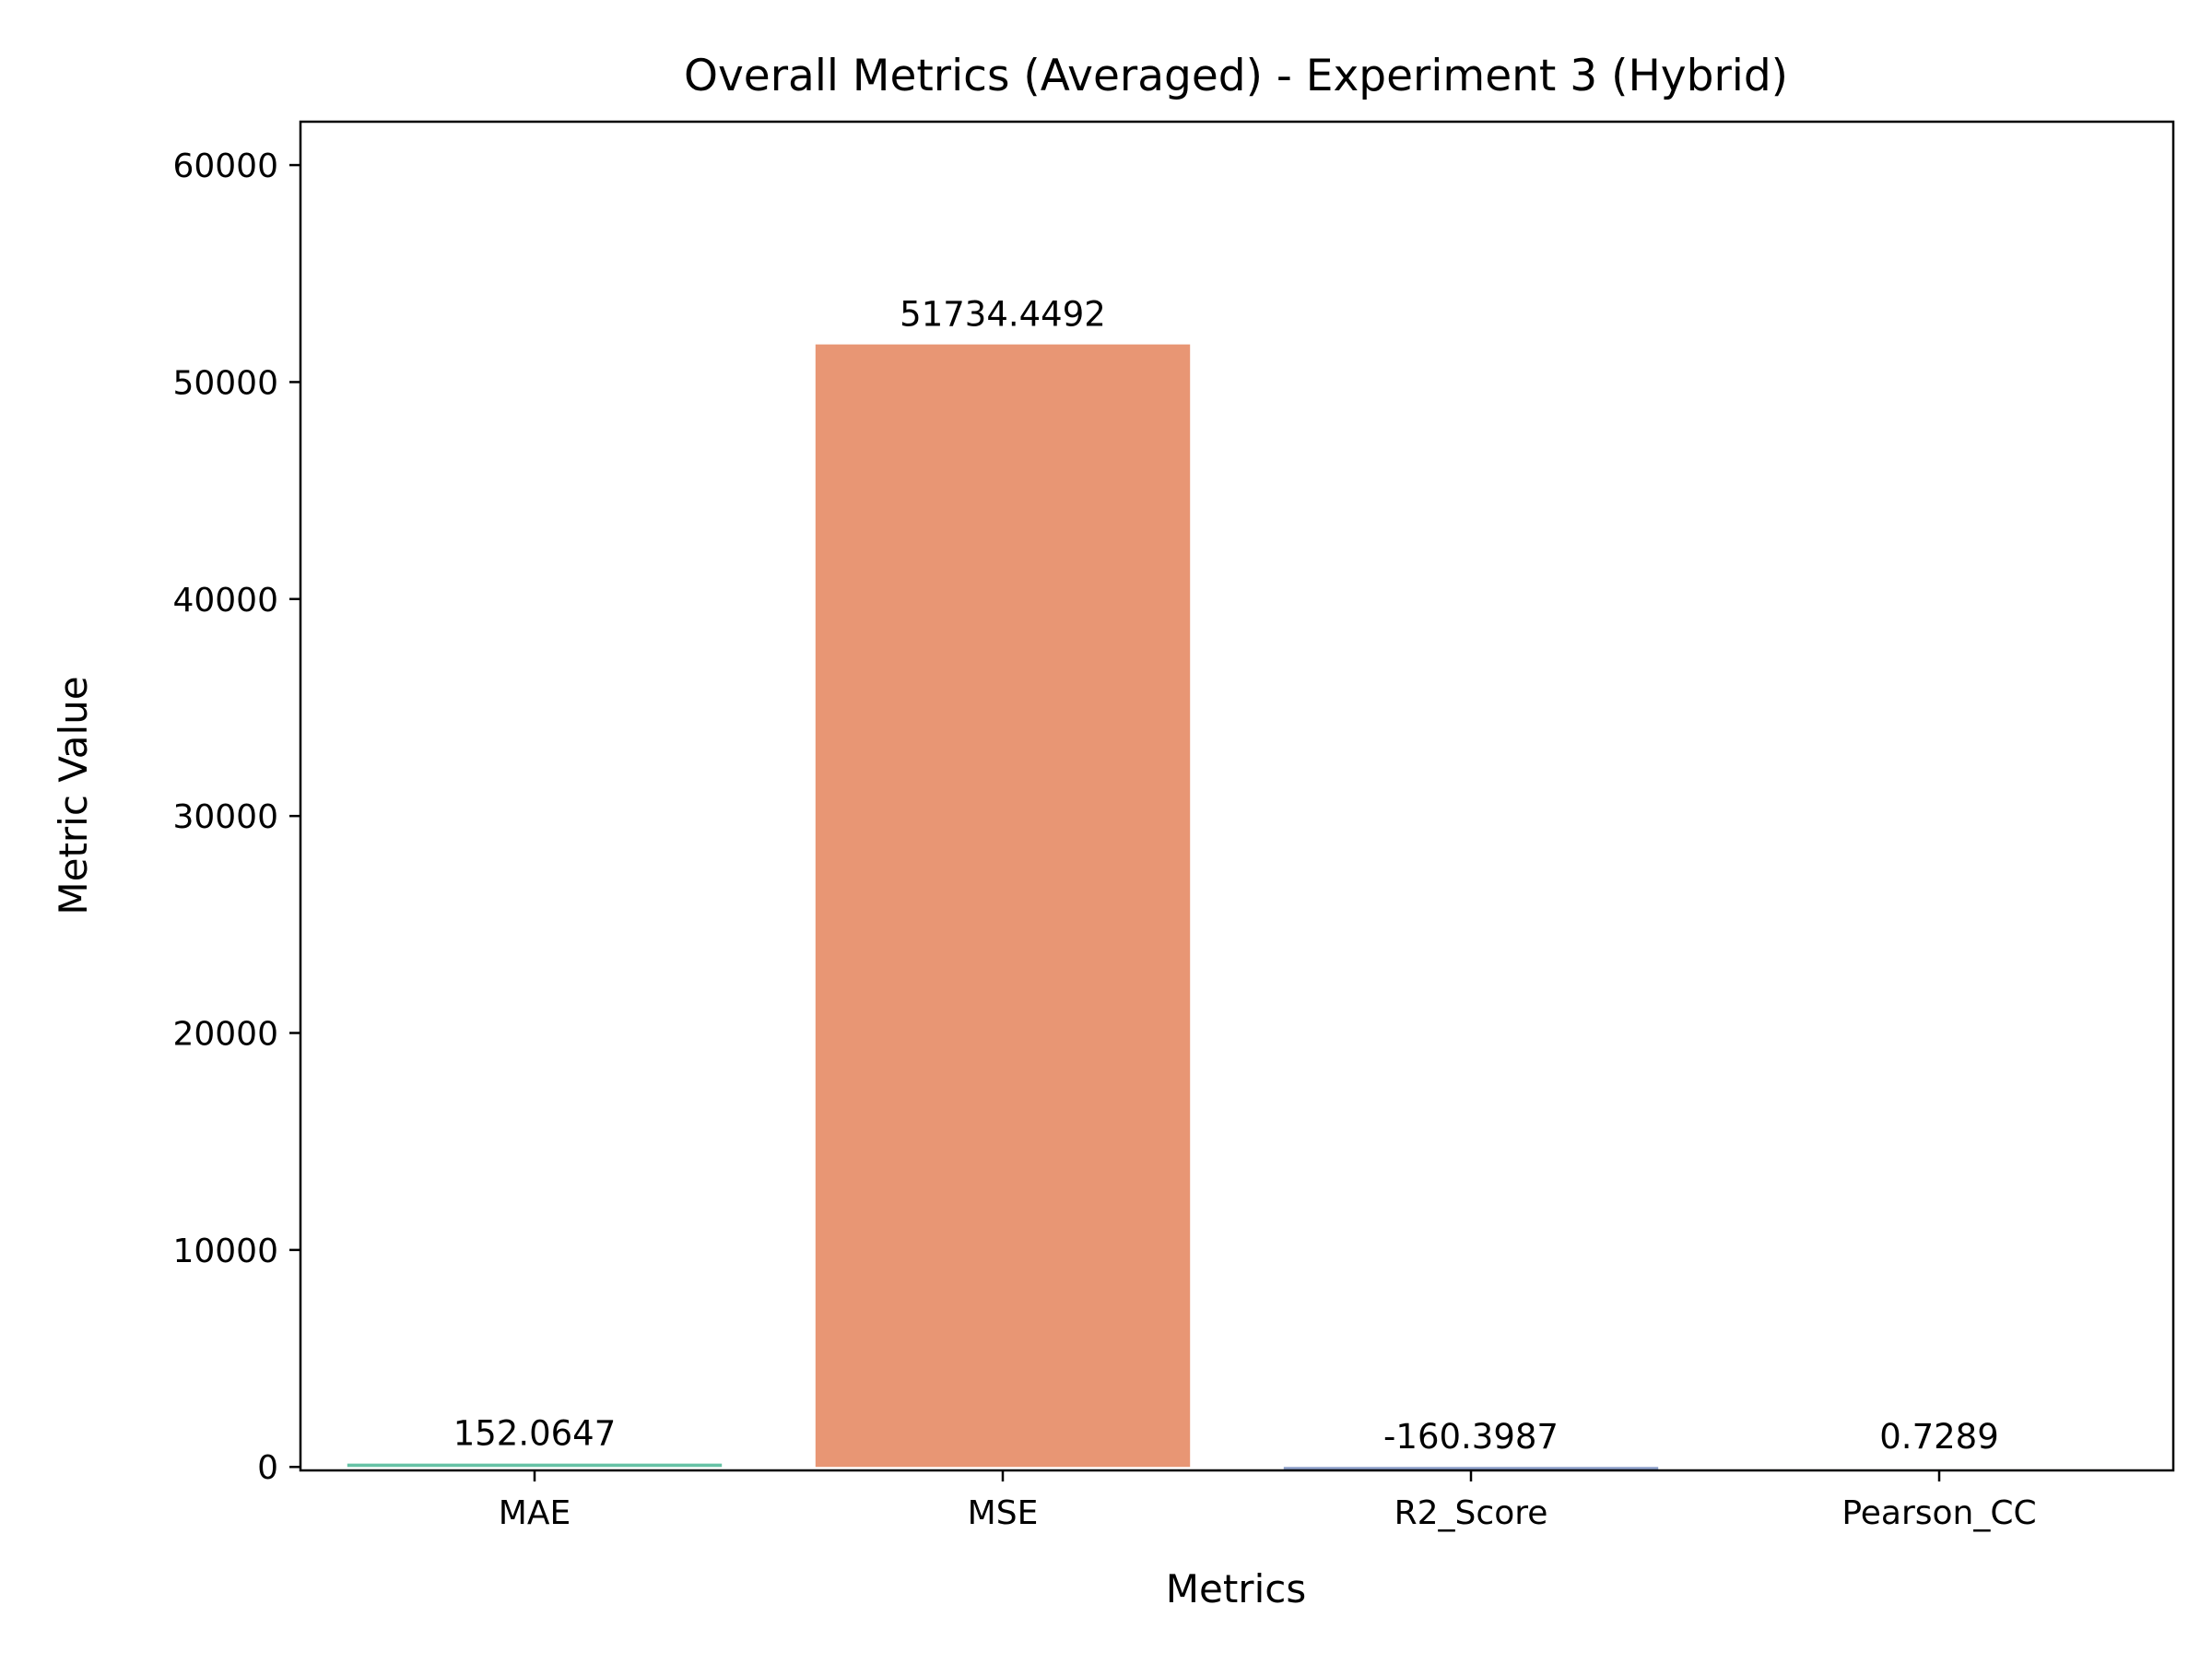 This screenshot has width=2212, height=1664. Describe the element at coordinates (1268, 1501) in the screenshot. I see `x-axis: MAE MSE R2_Score Pearson_CC` at that location.